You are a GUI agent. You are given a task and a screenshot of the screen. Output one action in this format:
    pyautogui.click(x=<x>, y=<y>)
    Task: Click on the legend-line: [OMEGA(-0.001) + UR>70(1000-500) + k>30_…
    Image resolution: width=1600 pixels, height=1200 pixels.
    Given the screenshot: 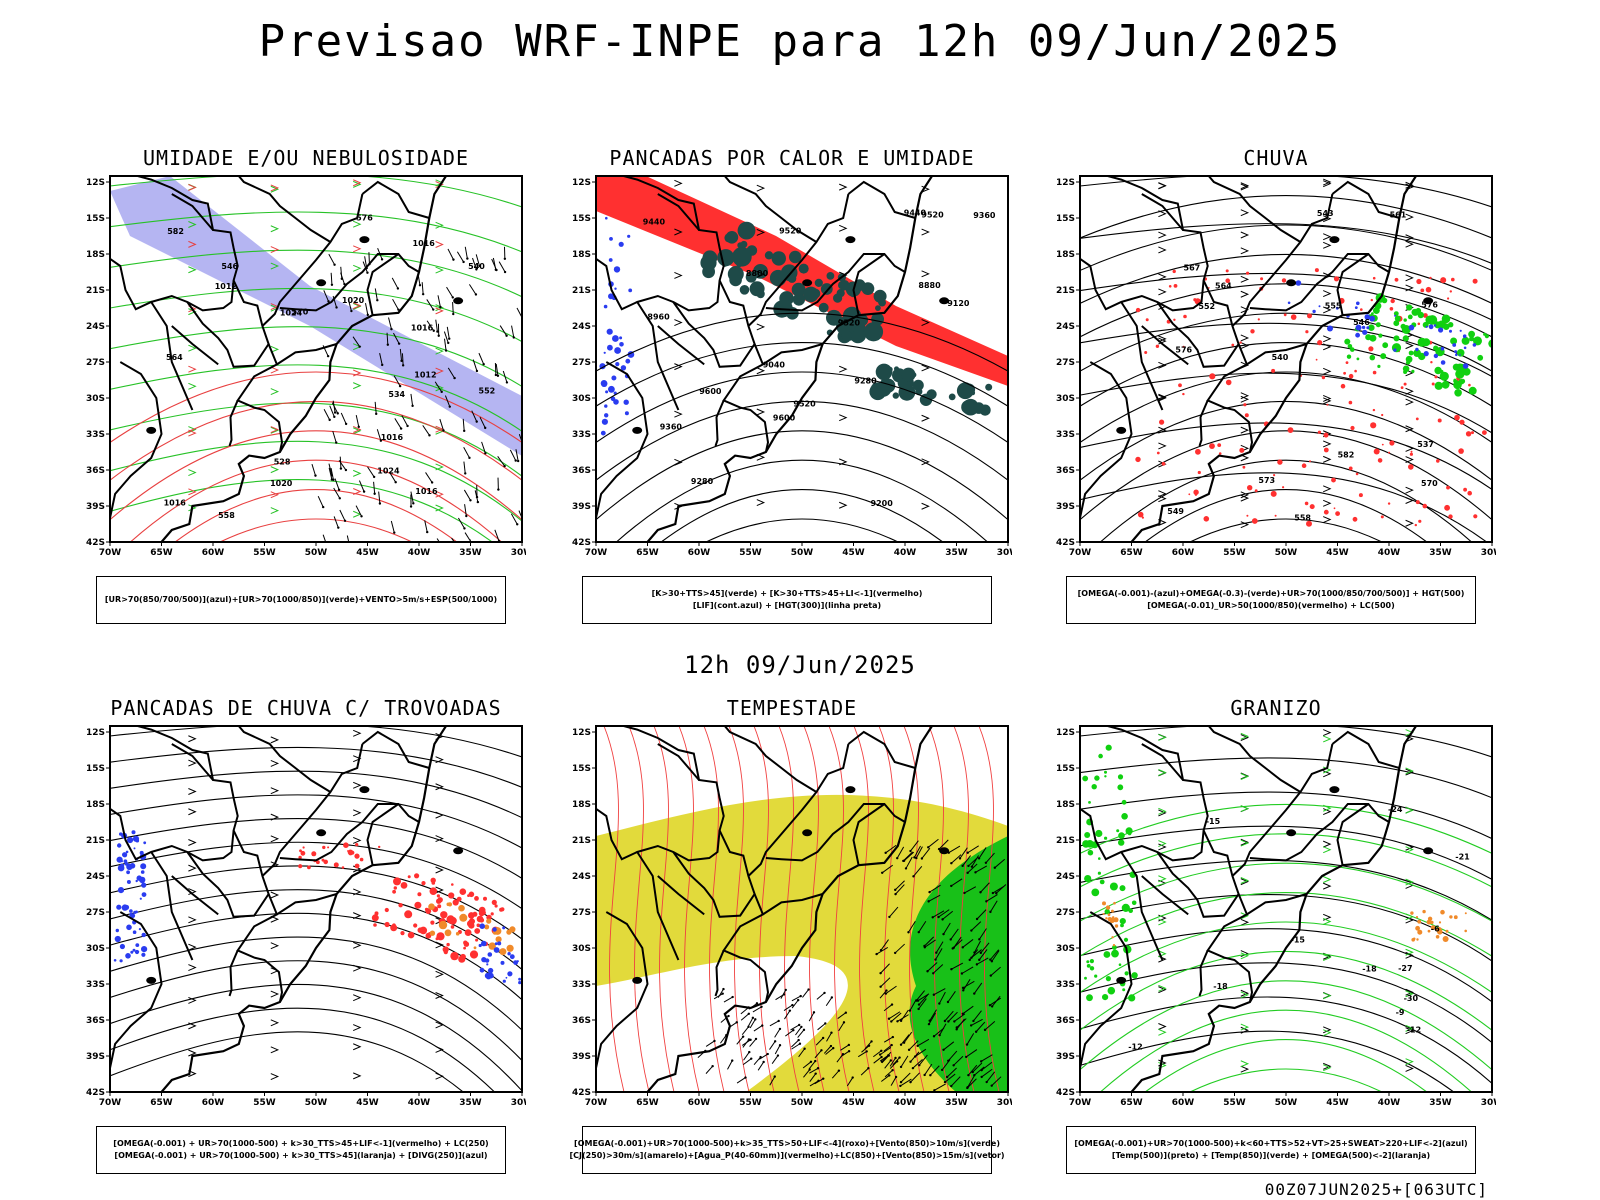 What is the action you would take?
    pyautogui.click(x=301, y=1143)
    